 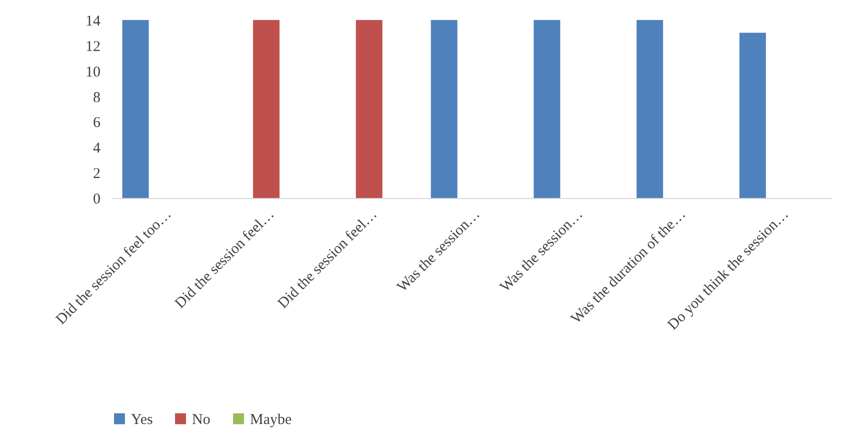 What do you see at coordinates (93, 22) in the screenshot?
I see `y-tick-label: 14` at bounding box center [93, 22].